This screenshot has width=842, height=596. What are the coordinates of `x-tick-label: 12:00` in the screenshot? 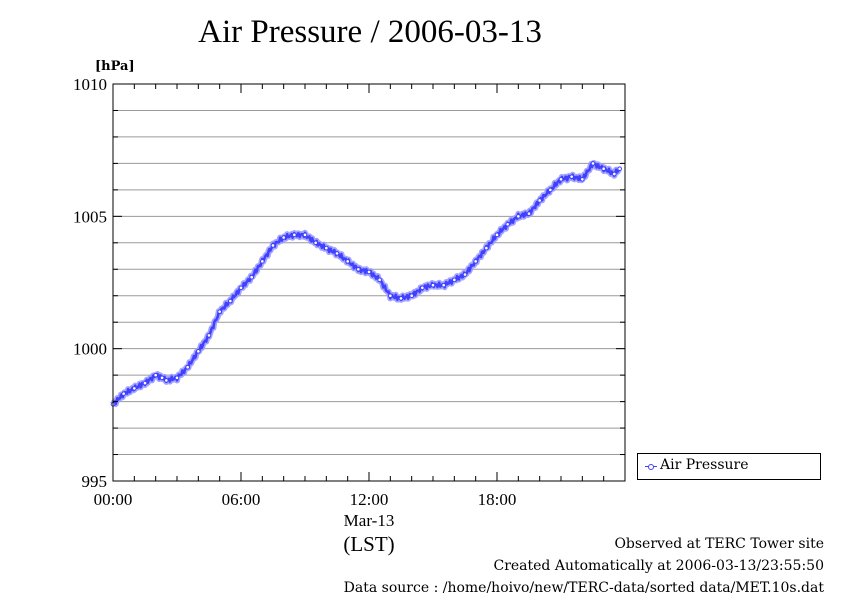 It's located at (369, 499).